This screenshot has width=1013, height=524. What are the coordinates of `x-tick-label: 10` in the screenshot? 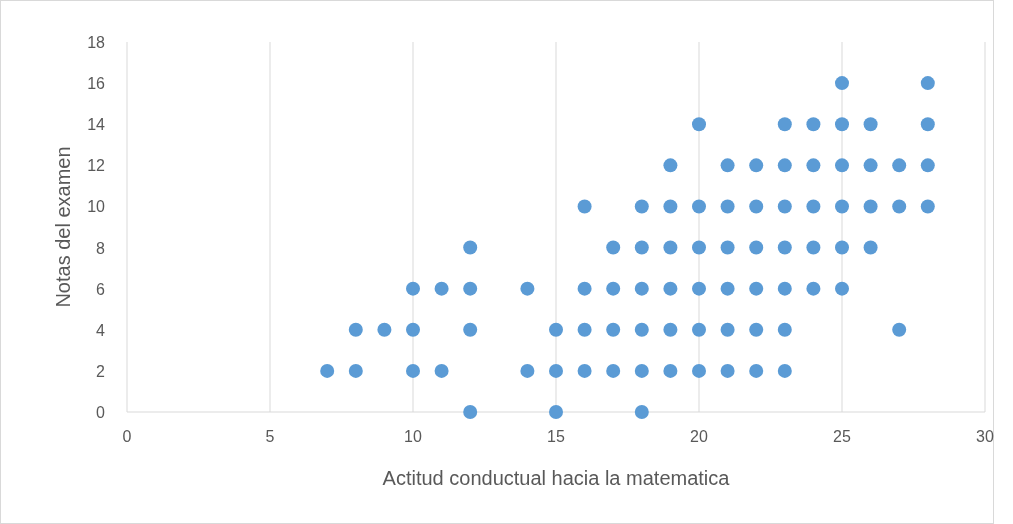 It's located at (413, 436).